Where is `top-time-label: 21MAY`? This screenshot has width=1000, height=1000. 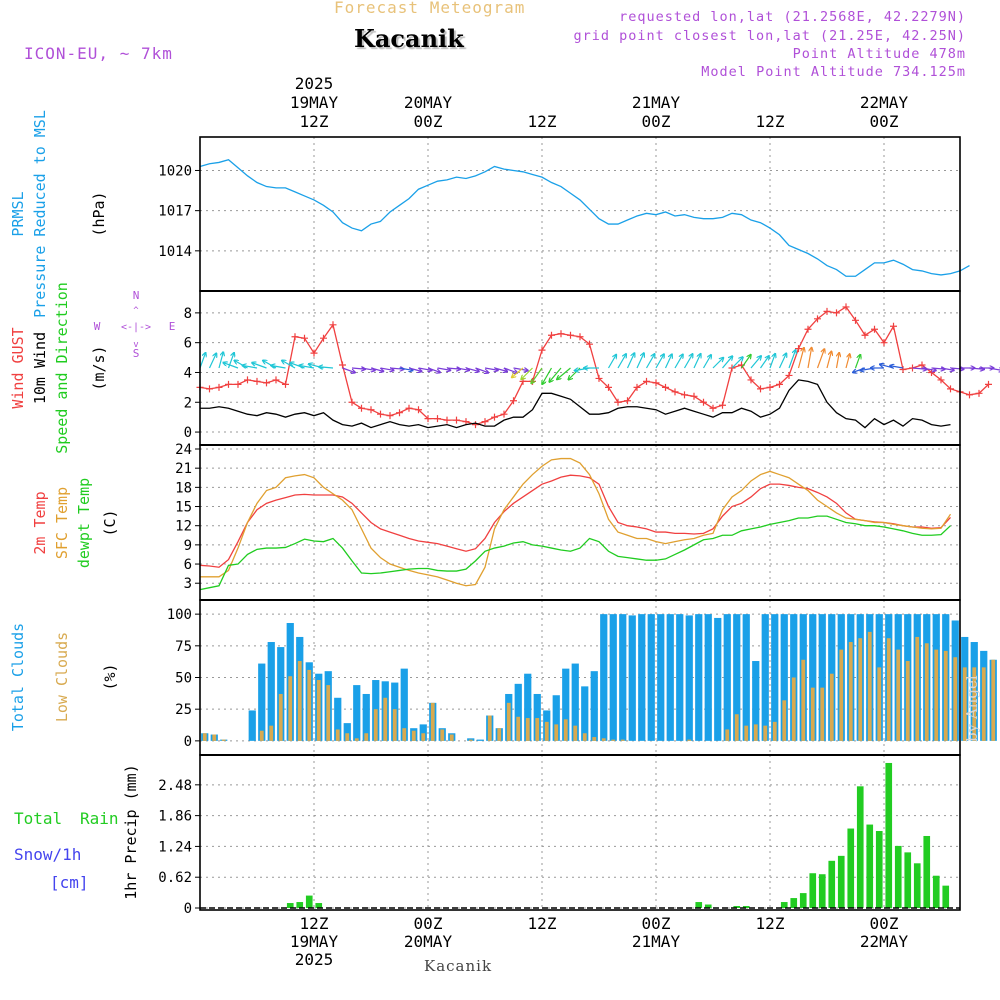 top-time-label: 21MAY is located at coordinates (656, 102).